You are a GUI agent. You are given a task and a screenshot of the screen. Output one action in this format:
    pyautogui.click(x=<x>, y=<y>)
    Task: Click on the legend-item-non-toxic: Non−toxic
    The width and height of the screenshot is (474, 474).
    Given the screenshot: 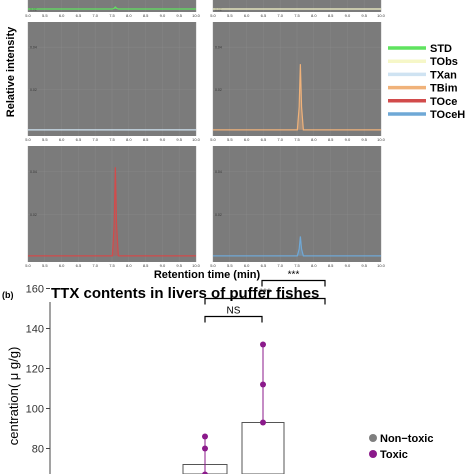 What is the action you would take?
    pyautogui.click(x=401, y=439)
    